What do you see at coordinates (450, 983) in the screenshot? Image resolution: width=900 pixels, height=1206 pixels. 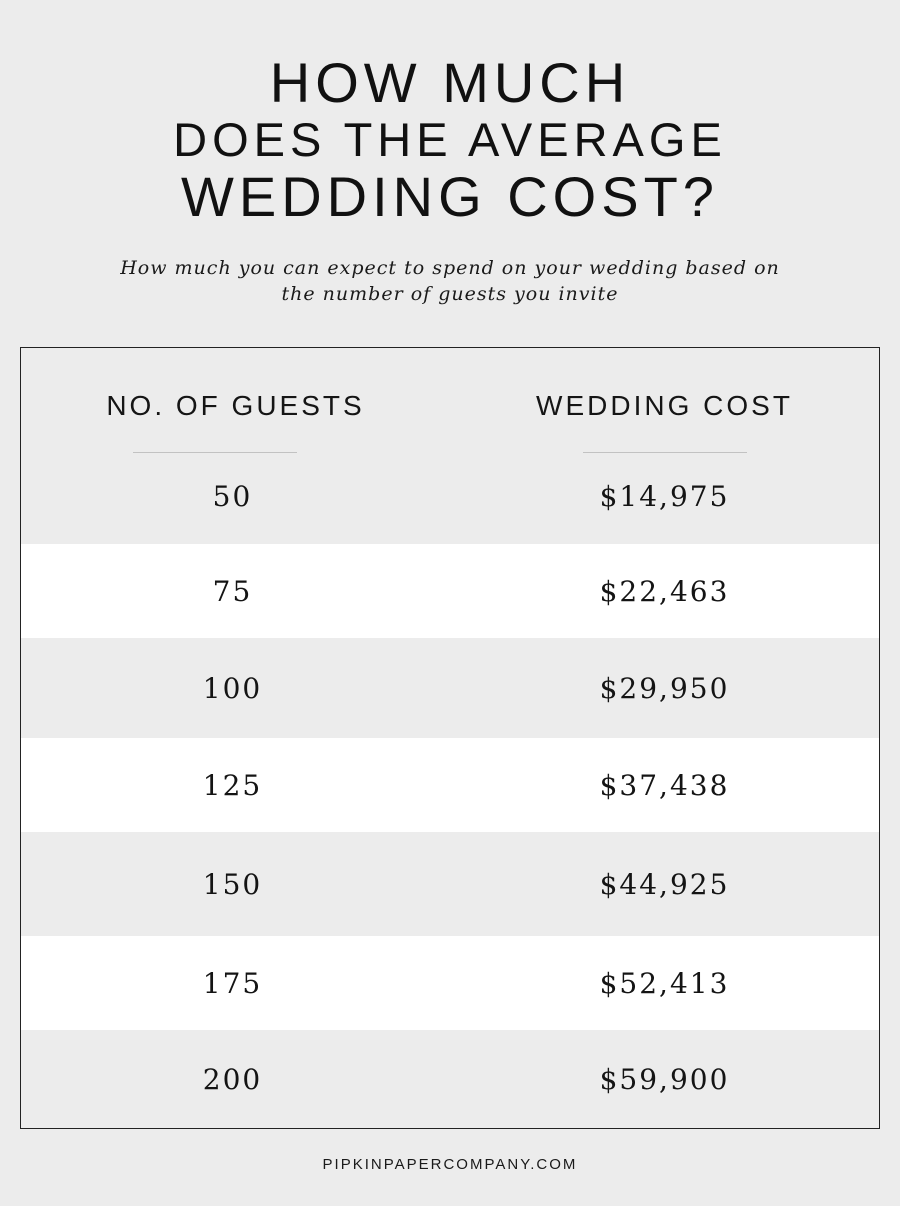 I see `table-row: 175 $52,413` at bounding box center [450, 983].